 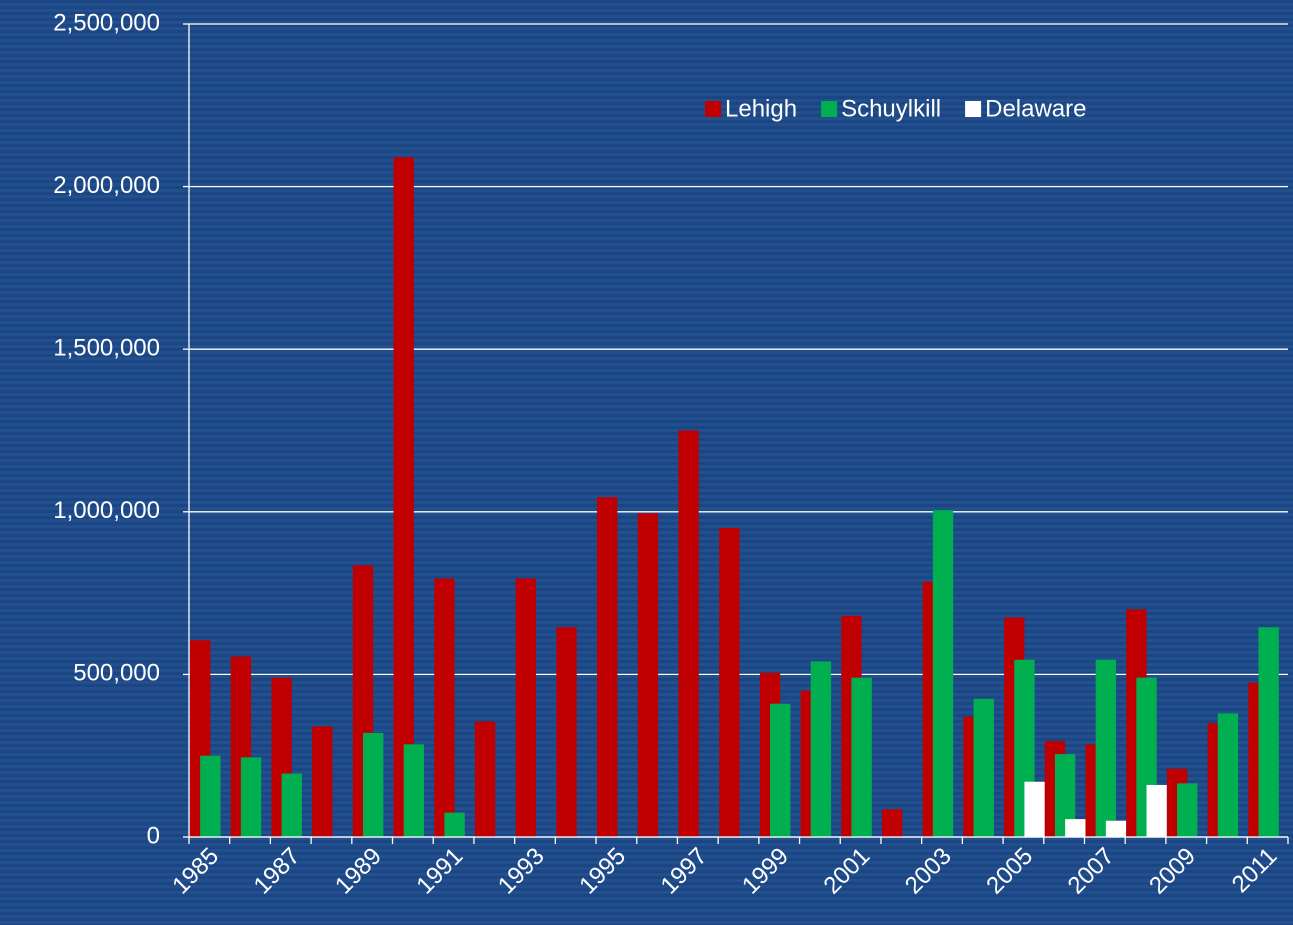 I want to click on y-tick-label: 1,500,000, so click(x=106, y=348).